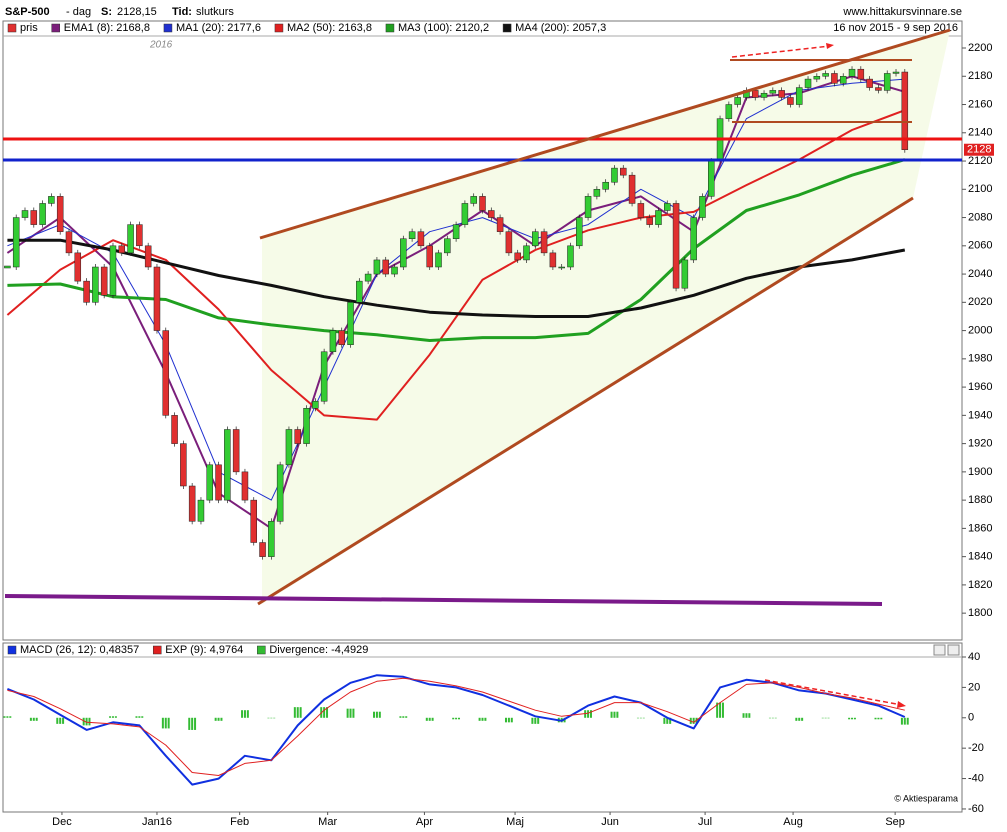  What do you see at coordinates (215, 12) in the screenshot?
I see `time-text: slutkurs` at bounding box center [215, 12].